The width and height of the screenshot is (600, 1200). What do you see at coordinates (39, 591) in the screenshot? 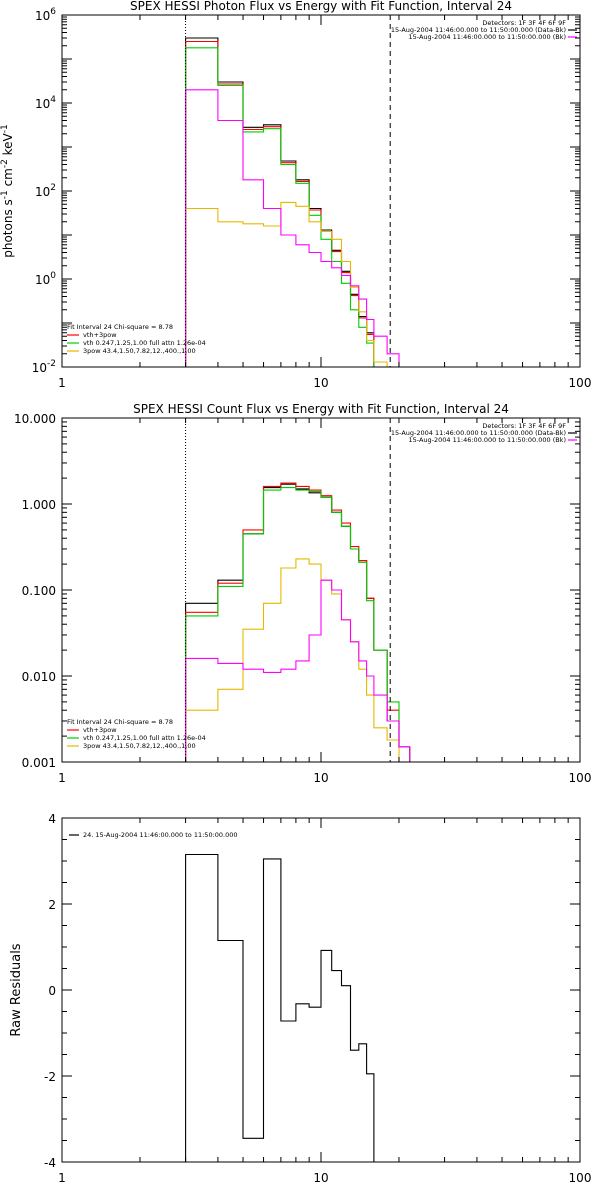
I see `y-tick-label: 0.100` at bounding box center [39, 591].